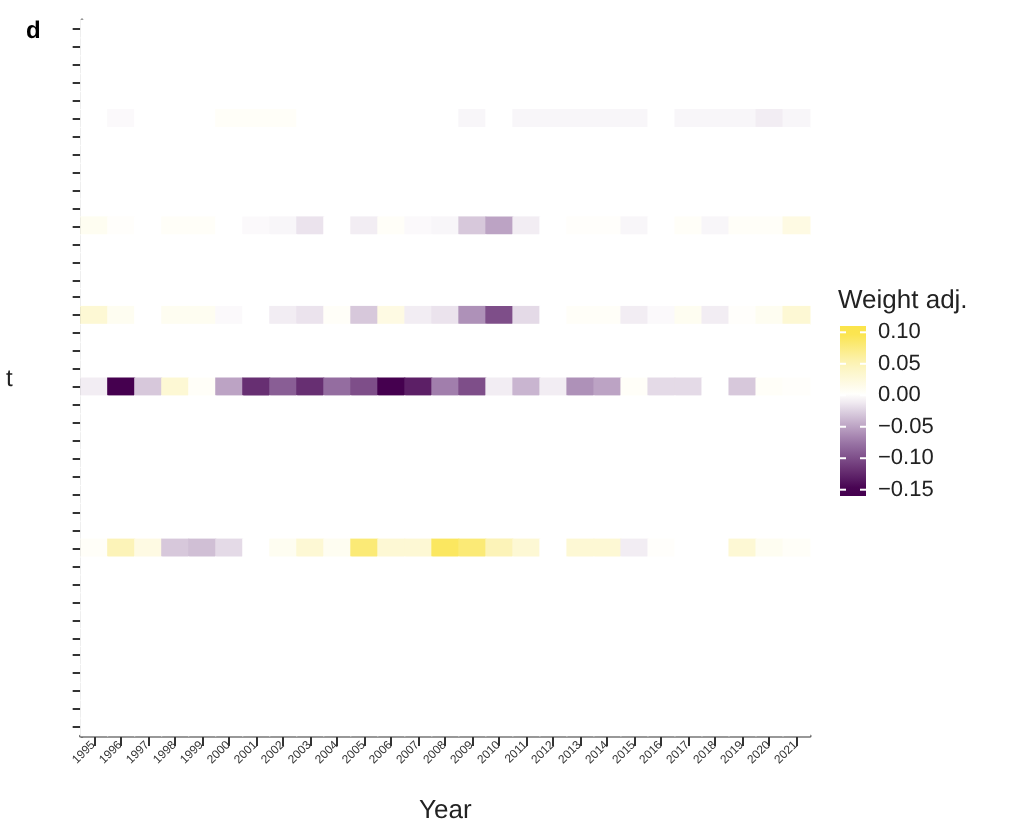 Image resolution: width=1012 pixels, height=832 pixels. I want to click on color-bar-label: −0.05, so click(906, 426).